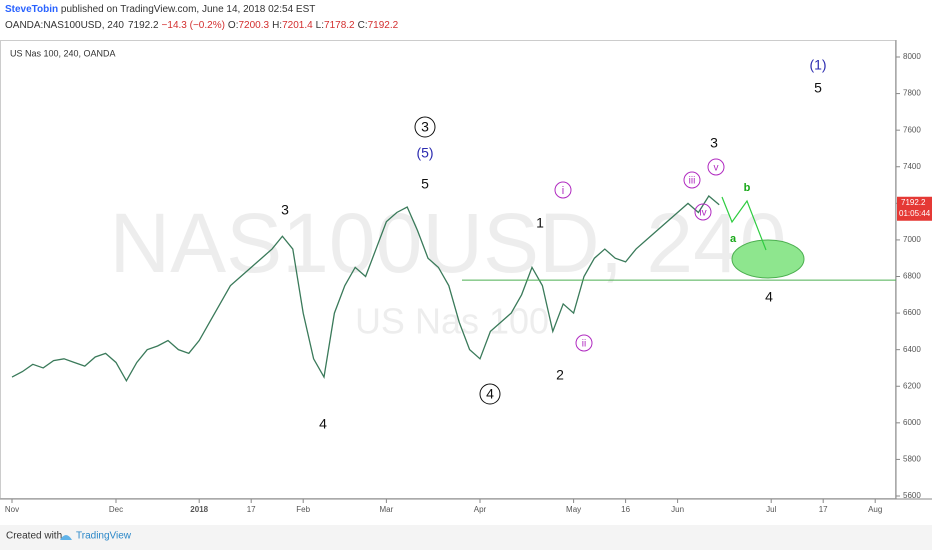 This screenshot has height=550, width=932. I want to click on x-tick-label: Jul, so click(771, 509).